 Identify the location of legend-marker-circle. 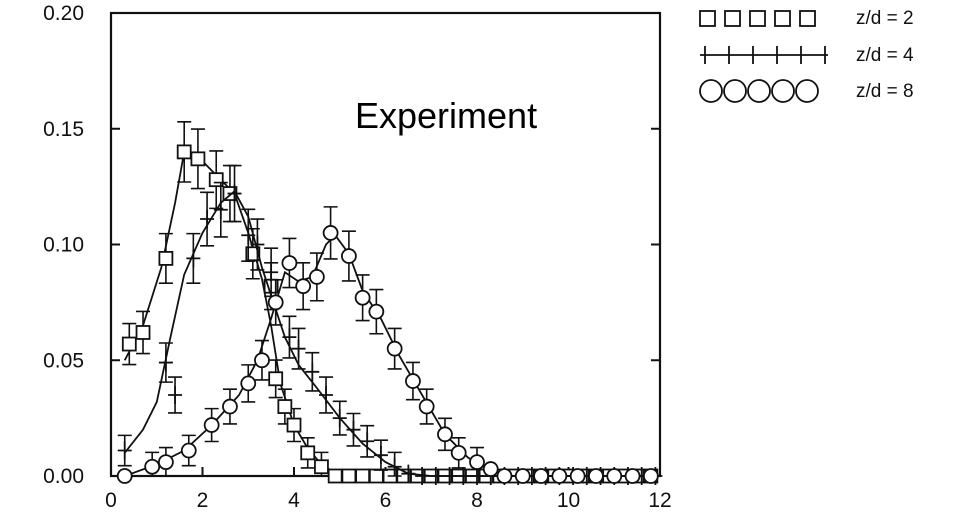
(759, 91).